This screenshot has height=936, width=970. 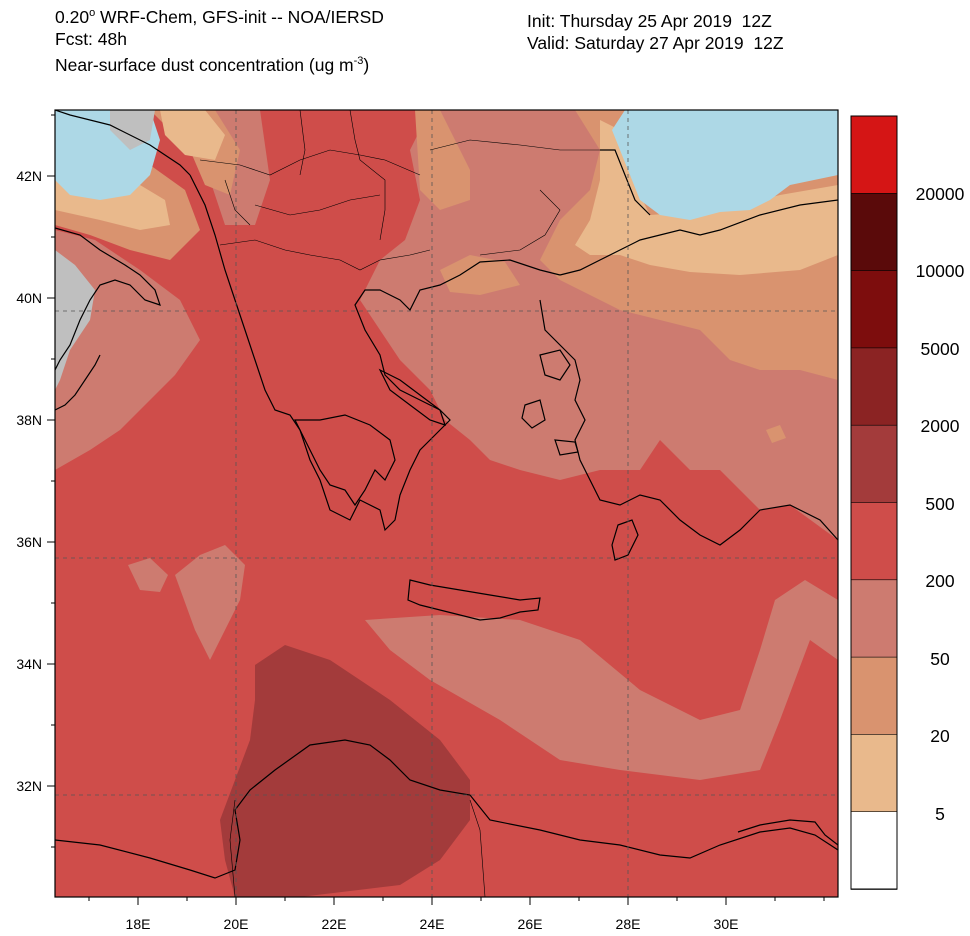 What do you see at coordinates (108, 299) in the screenshot?
I see `italy-coast` at bounding box center [108, 299].